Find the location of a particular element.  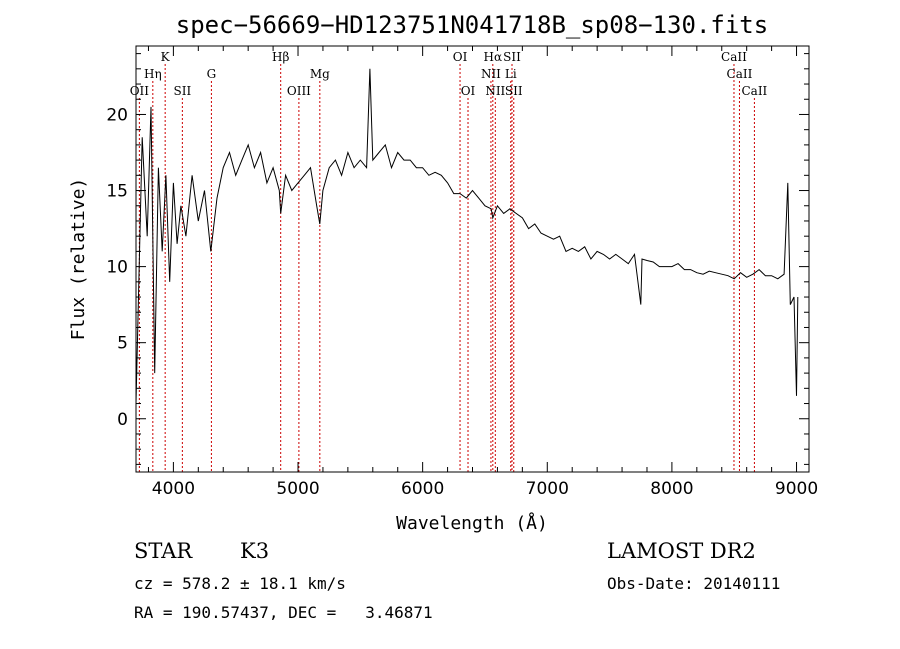

x-axis-label: Wavelength (Å) is located at coordinates (472, 523).